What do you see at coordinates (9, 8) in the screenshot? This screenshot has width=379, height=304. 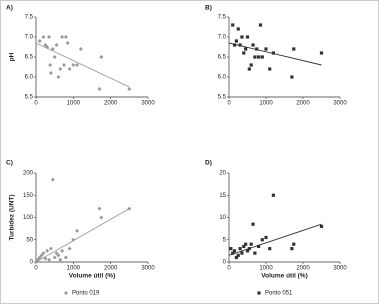 I see `panel-label: A)` at bounding box center [9, 8].